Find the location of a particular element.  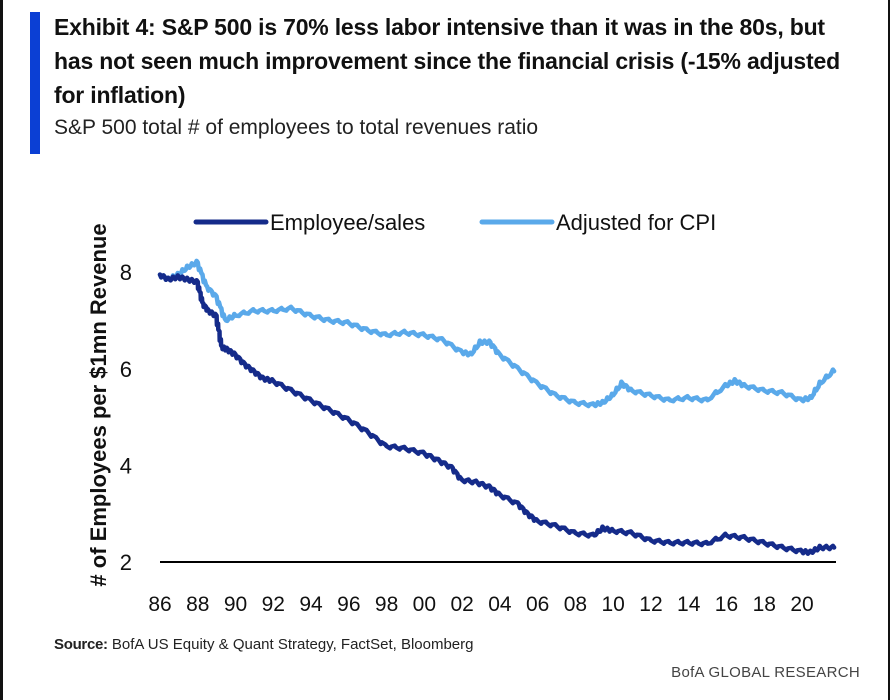

legend-label-light: Adjusted for CPI is located at coordinates (636, 222).